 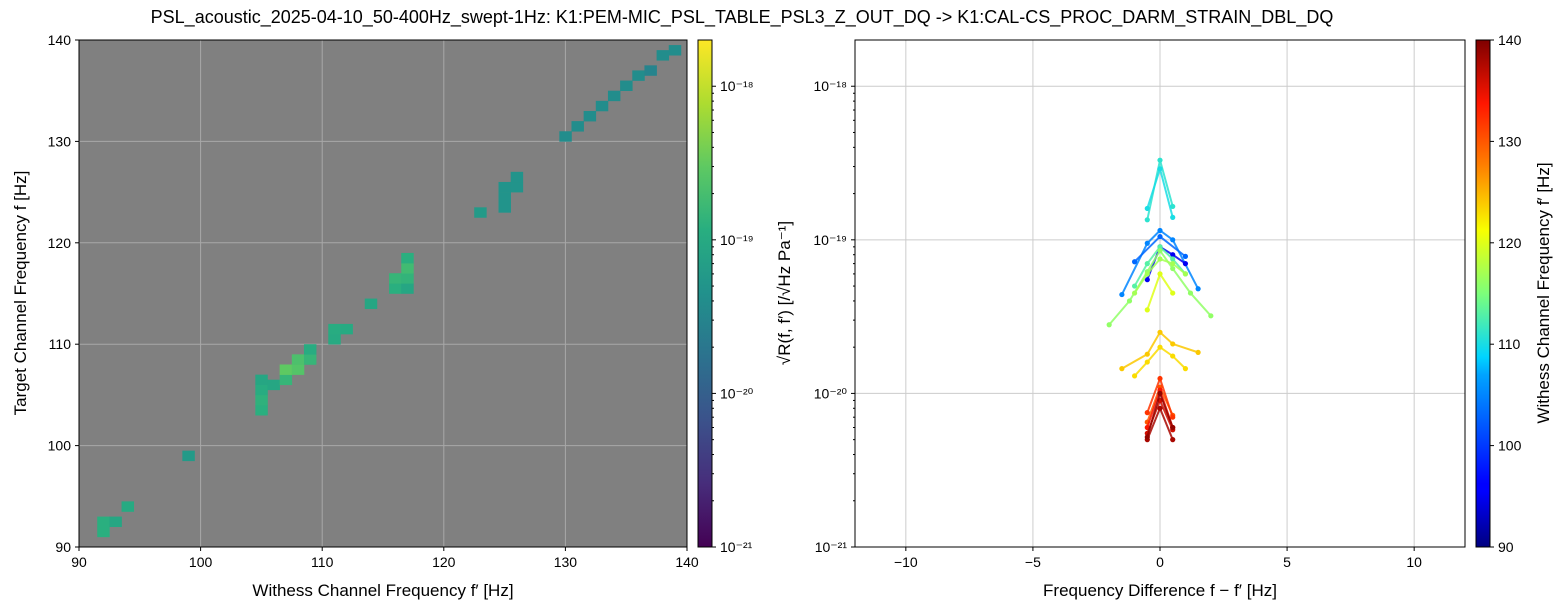 I want to click on heatmap-x-axis-label: Withess Channel Frequency f′ [Hz], so click(x=382, y=590).